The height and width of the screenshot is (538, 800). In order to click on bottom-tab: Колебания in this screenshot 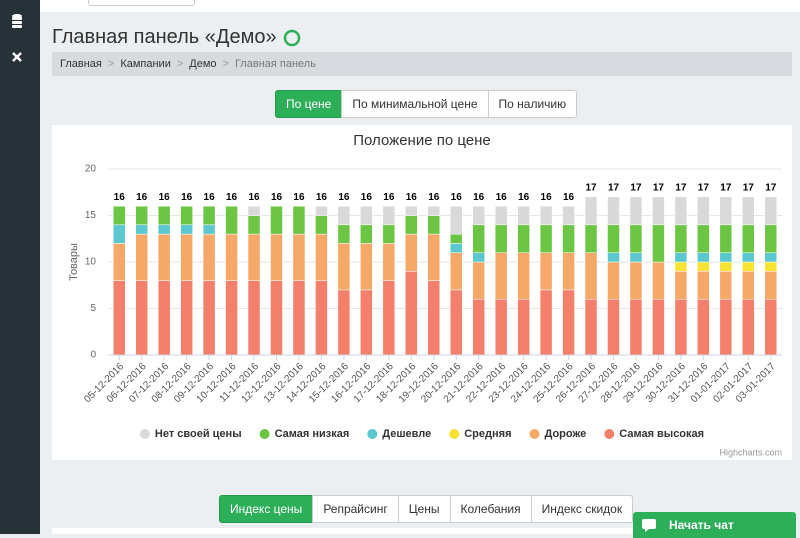, I will do `click(490, 509)`.